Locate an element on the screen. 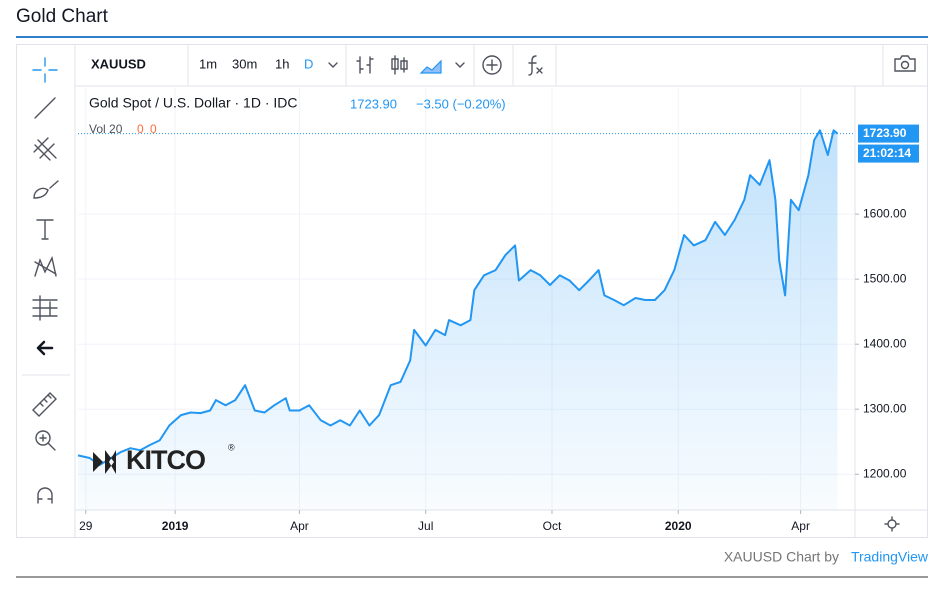 The height and width of the screenshot is (589, 949). countdown-label: 21:02:14 is located at coordinates (887, 153).